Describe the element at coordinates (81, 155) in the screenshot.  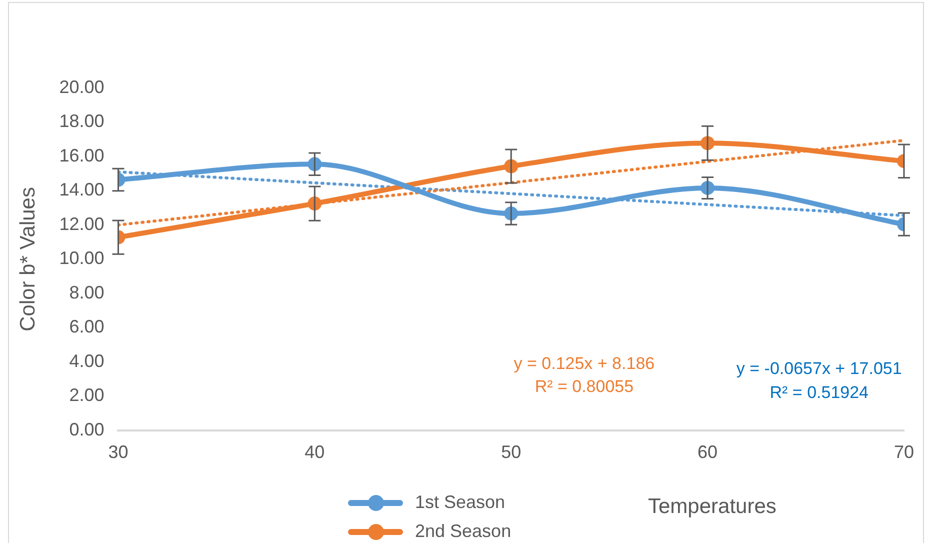
I see `y-tick-label: 16.00` at that location.